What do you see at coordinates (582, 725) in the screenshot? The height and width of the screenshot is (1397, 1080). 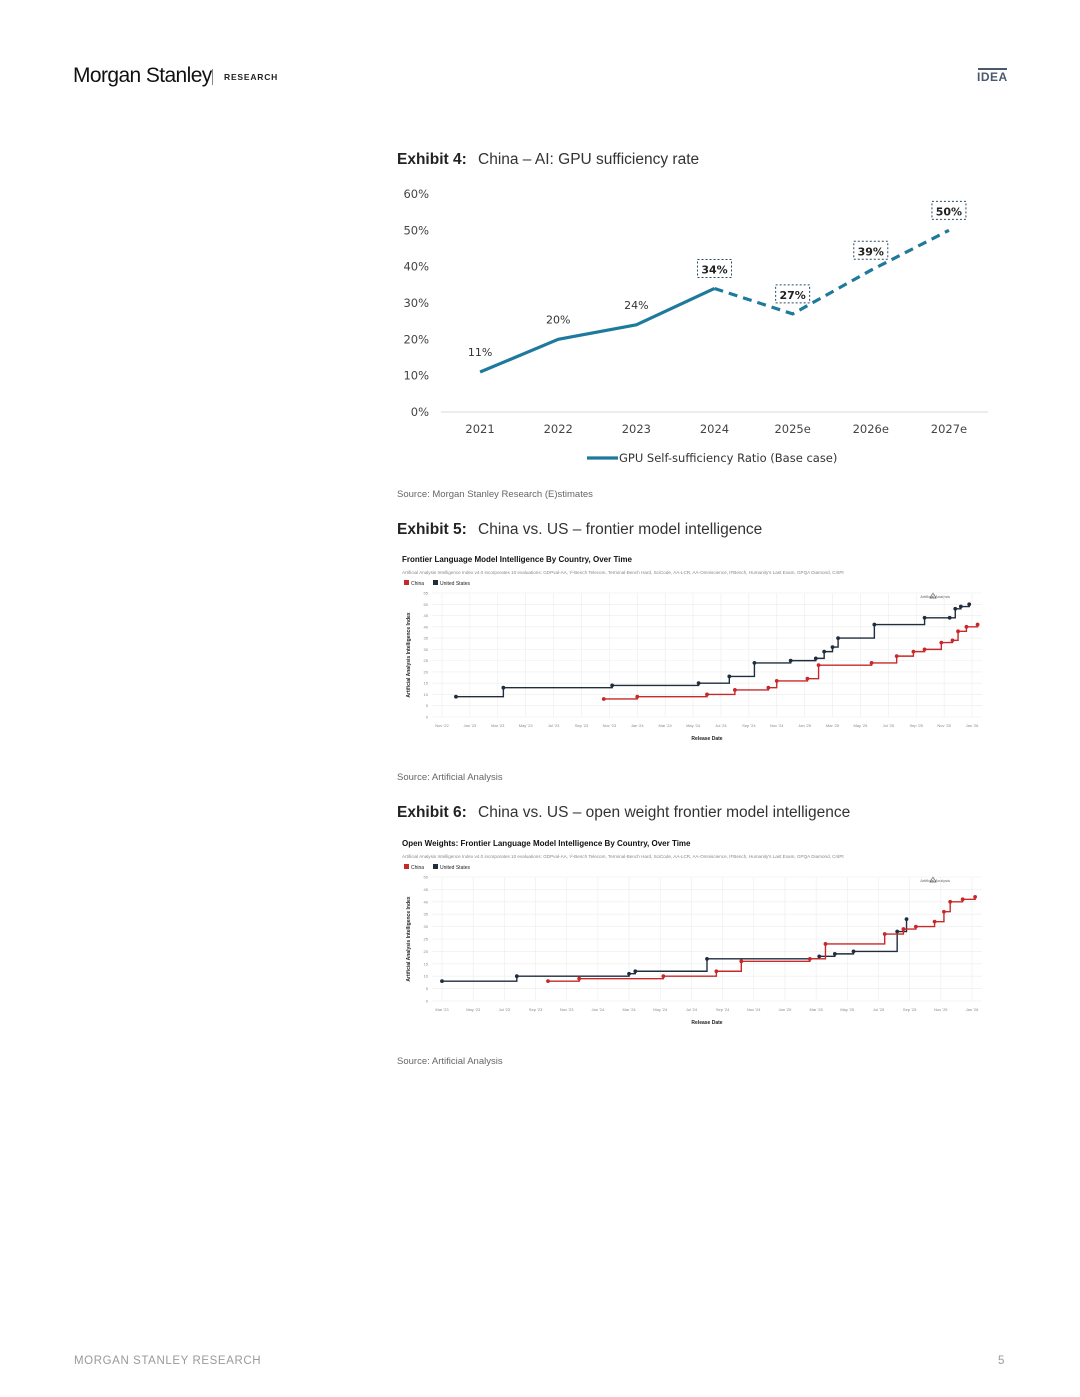 I see `x-tick-label: Sep '23` at bounding box center [582, 725].